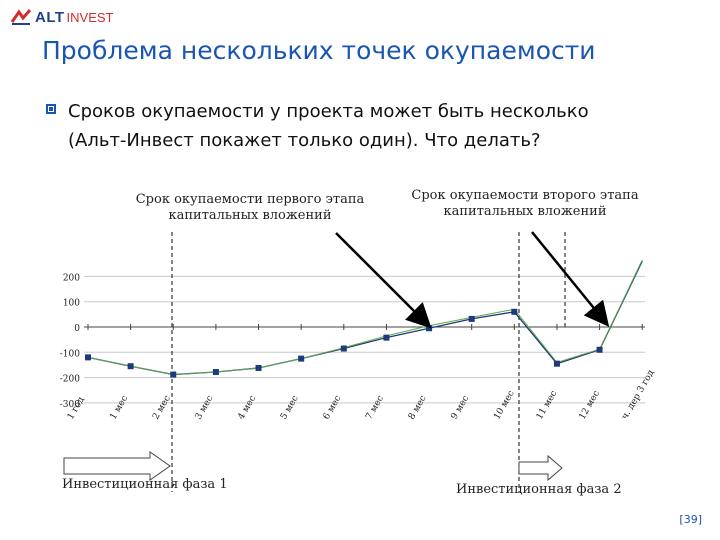 The width and height of the screenshot is (720, 540). Describe the element at coordinates (71, 304) in the screenshot. I see `y-tick-label: 100` at that location.